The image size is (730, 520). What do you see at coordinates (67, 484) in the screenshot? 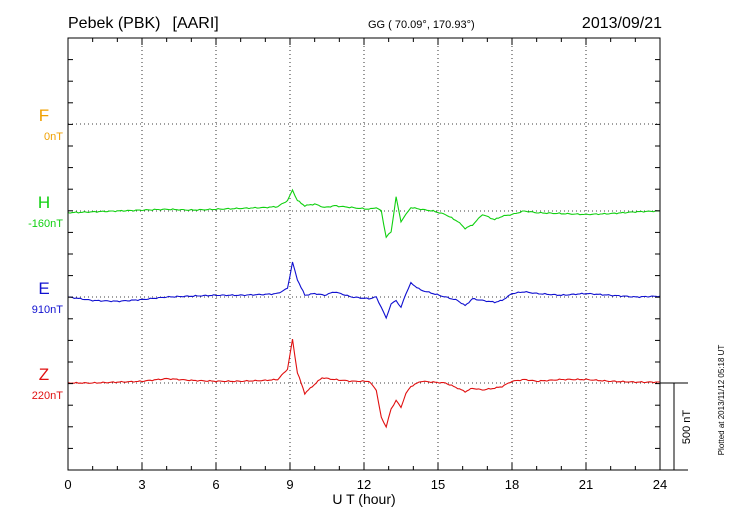
I see `x-tick-label-0: 0` at bounding box center [67, 484].